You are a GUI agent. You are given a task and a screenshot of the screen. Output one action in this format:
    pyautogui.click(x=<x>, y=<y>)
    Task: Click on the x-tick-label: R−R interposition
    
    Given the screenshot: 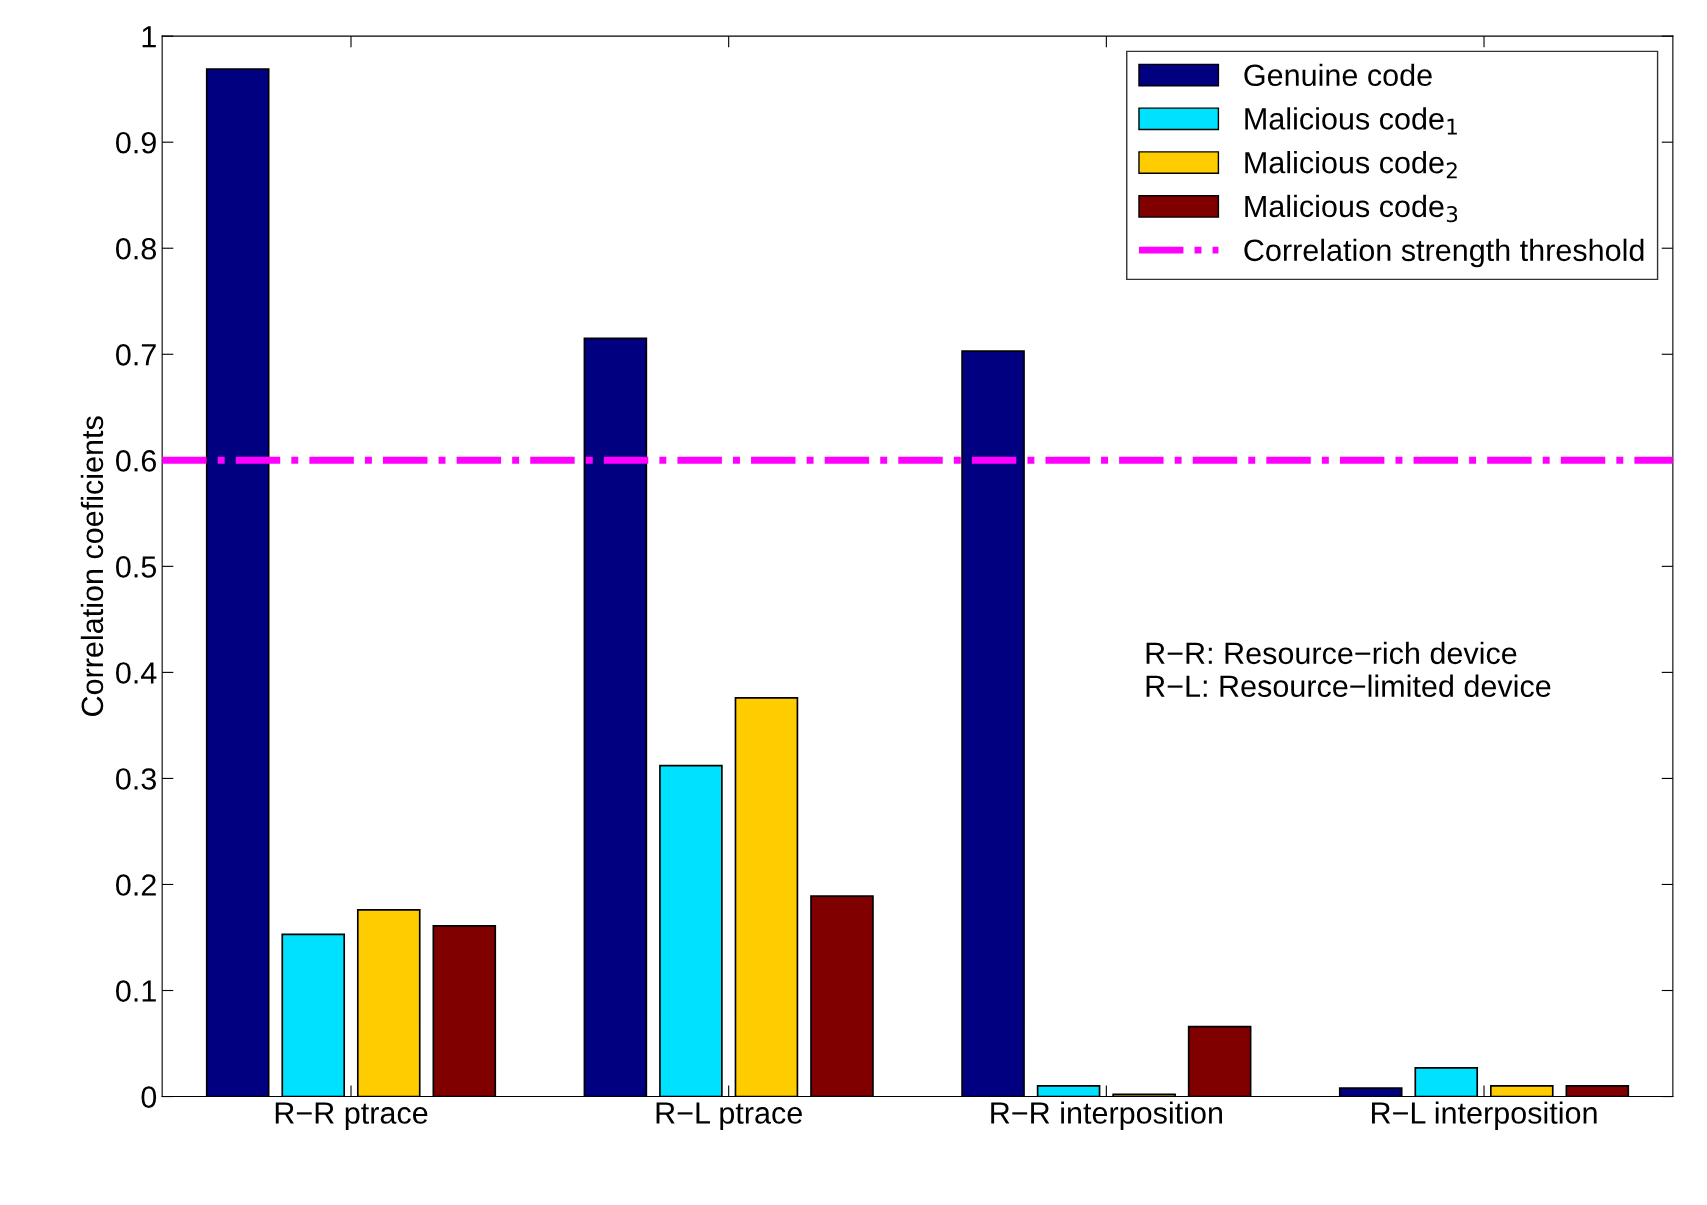 What is the action you would take?
    pyautogui.click(x=1106, y=1115)
    